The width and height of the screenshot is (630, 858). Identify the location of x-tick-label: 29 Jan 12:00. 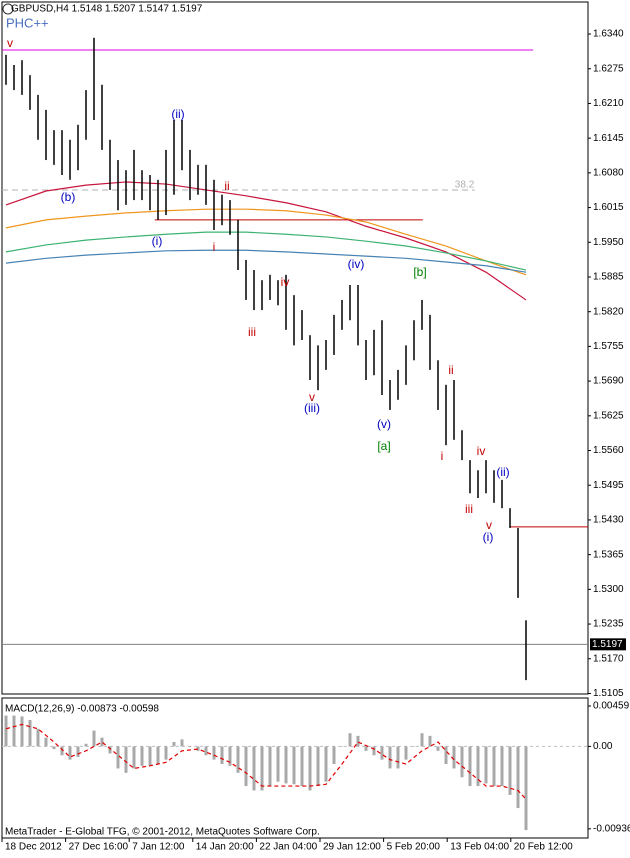
(352, 847).